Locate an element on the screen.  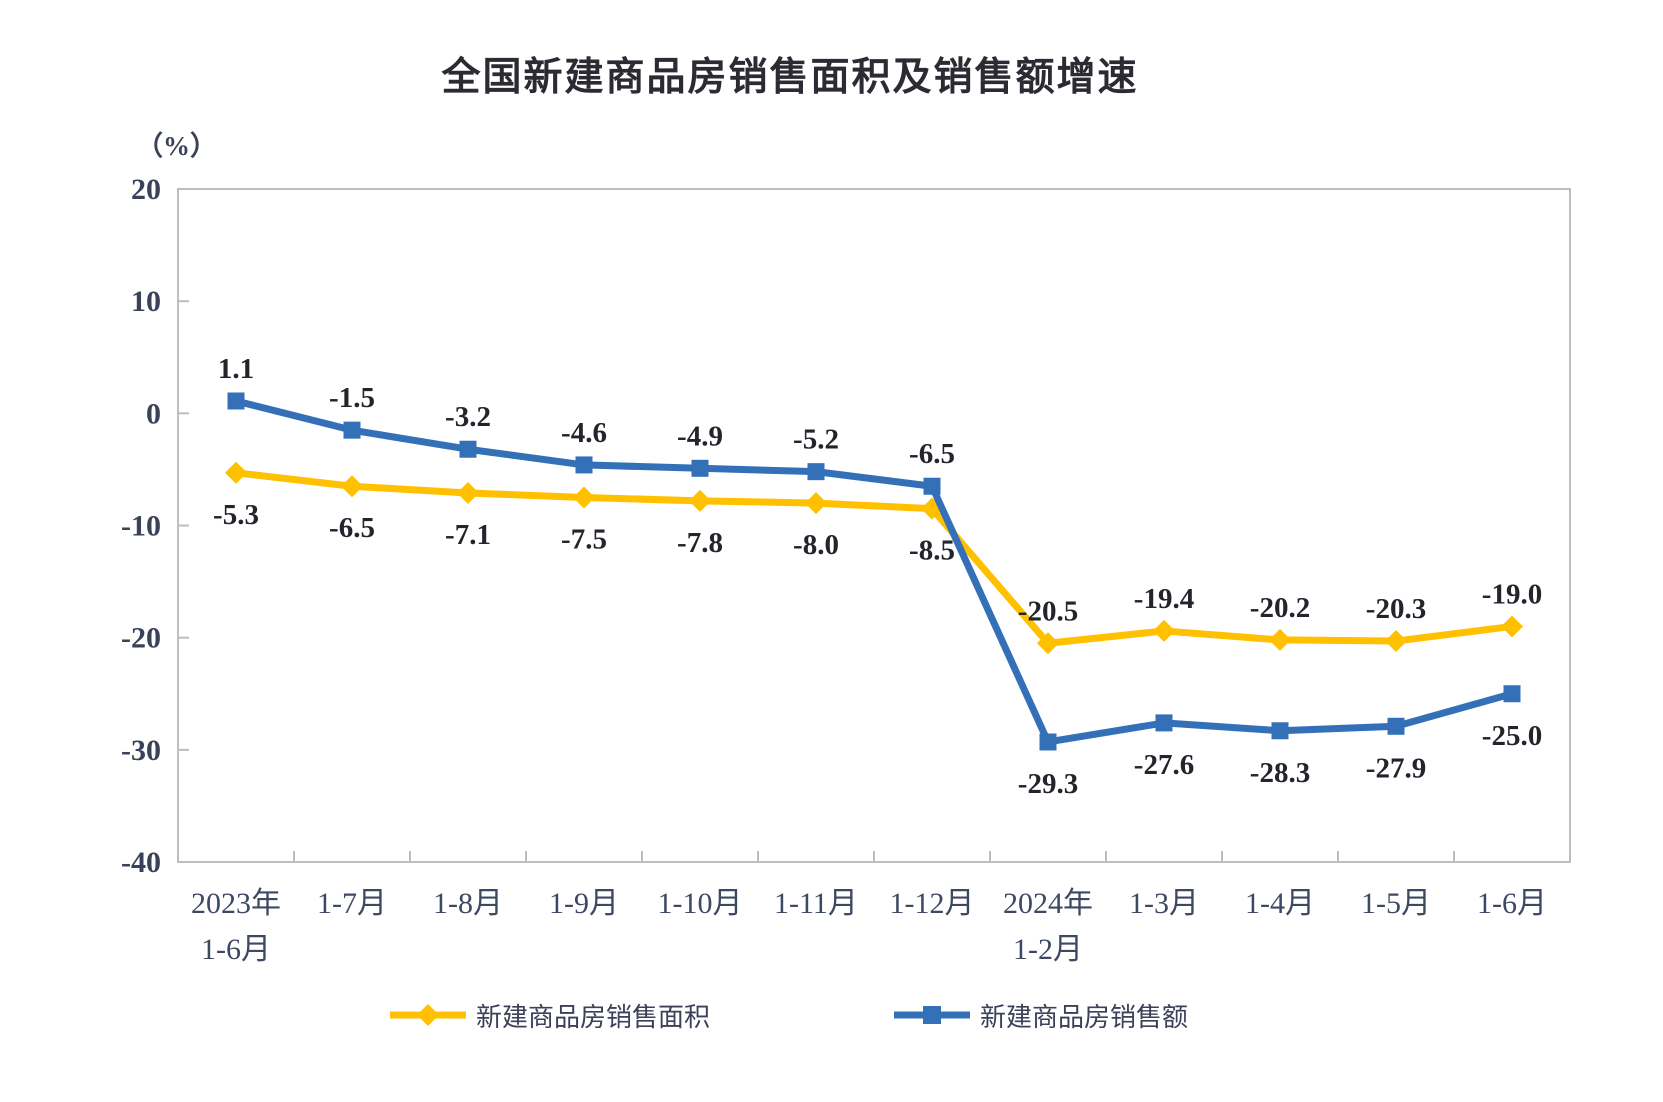
data-label: -7.5 is located at coordinates (584, 539).